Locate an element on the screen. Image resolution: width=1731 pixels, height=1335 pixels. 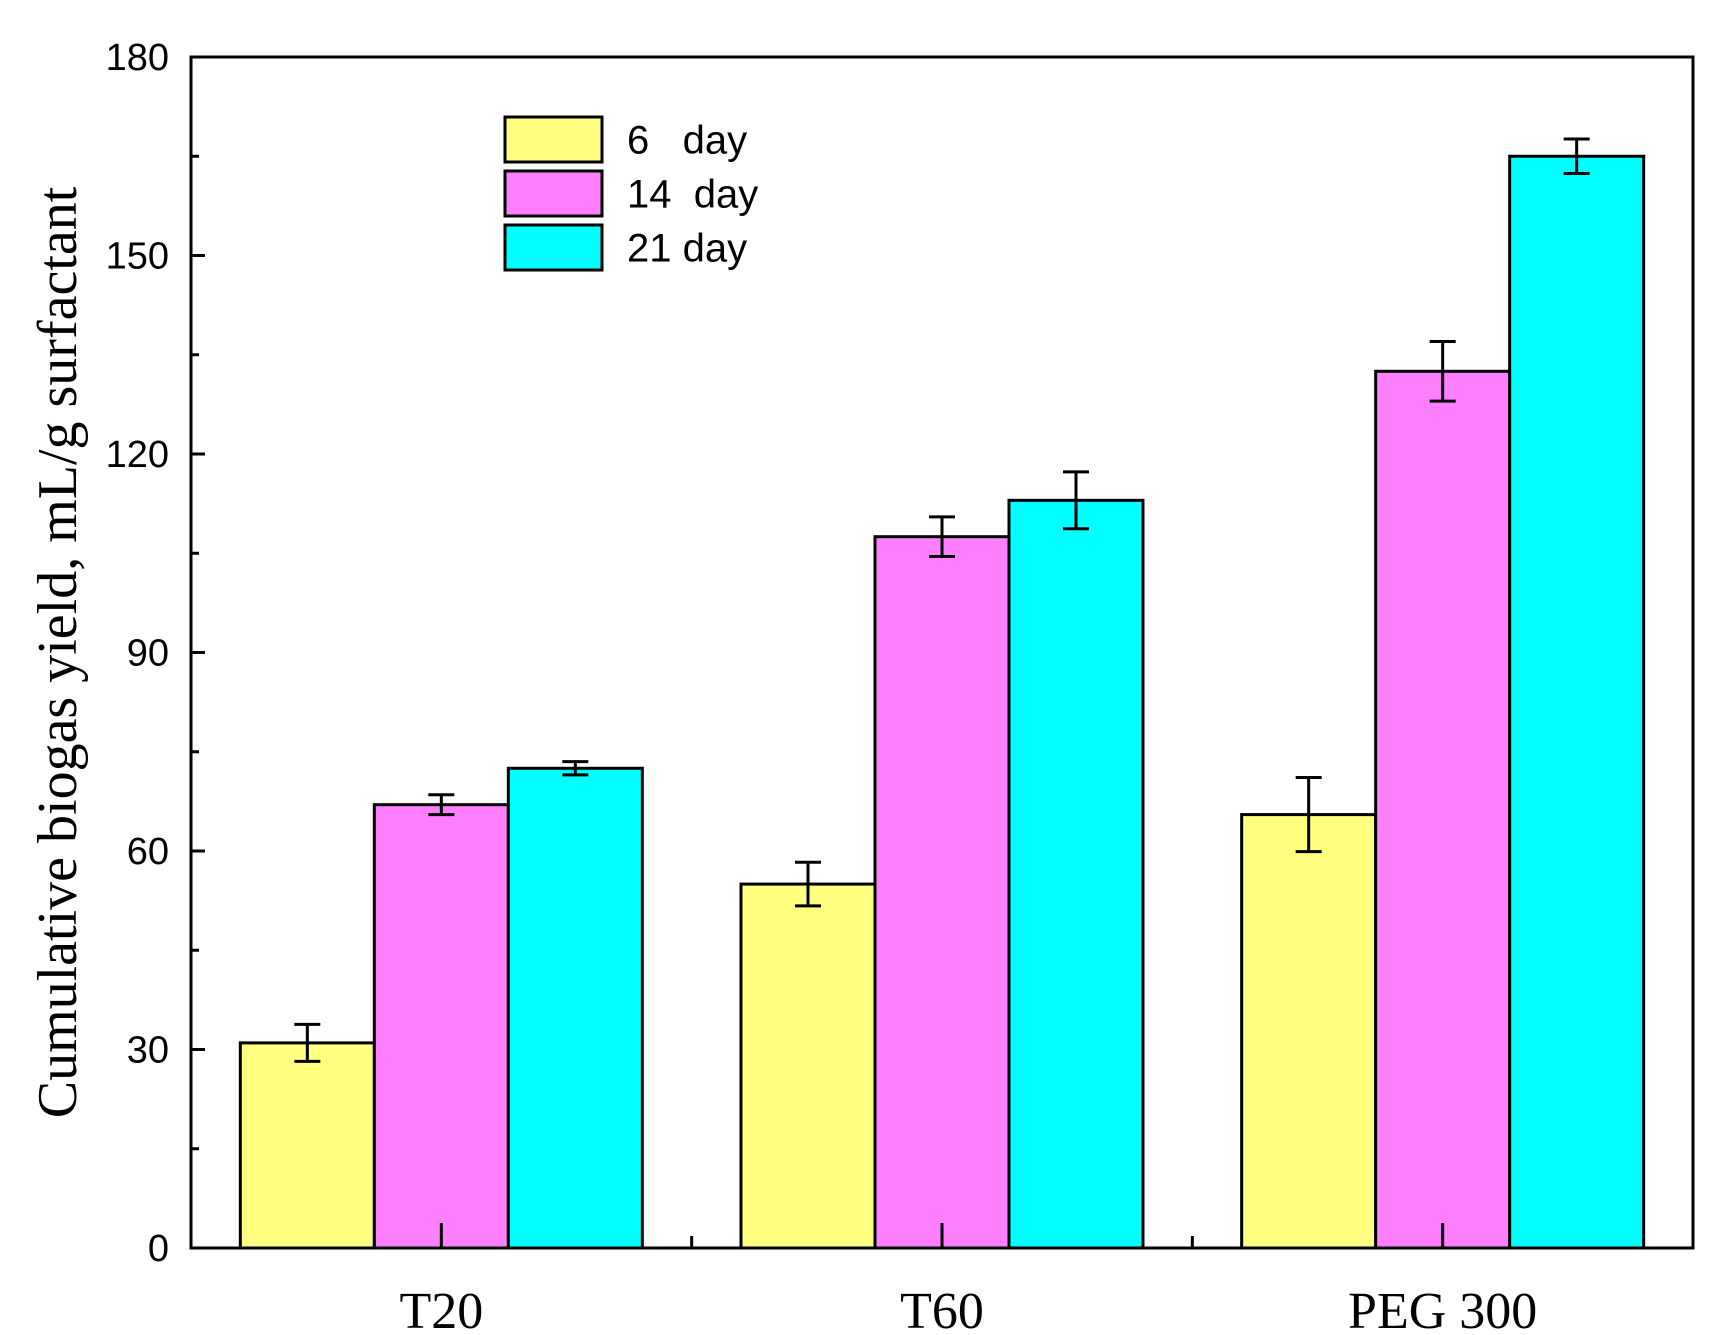
y-tick-label: 60 is located at coordinates (148, 852).